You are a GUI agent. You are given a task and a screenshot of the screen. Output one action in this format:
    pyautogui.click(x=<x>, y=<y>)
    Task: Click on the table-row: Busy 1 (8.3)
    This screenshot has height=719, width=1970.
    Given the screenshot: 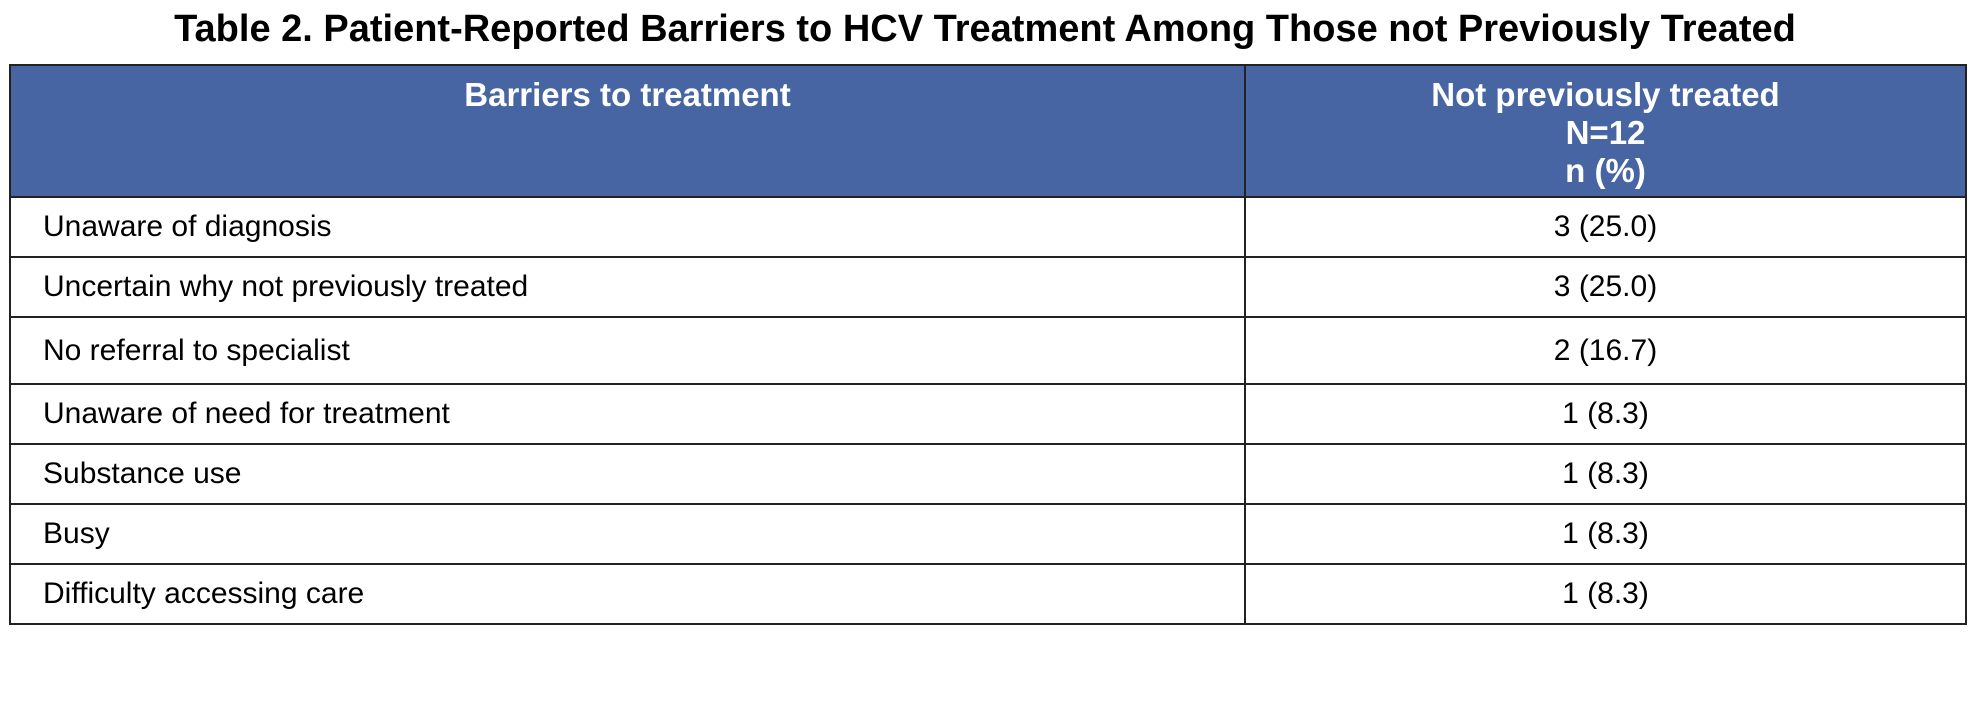 What is the action you would take?
    pyautogui.click(x=988, y=534)
    